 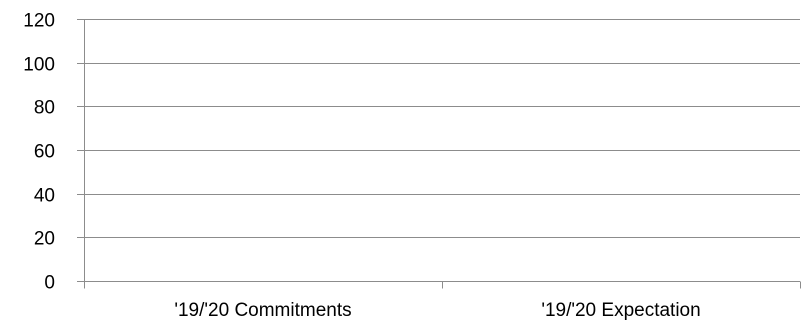 I want to click on y-tick-label-80: 80, so click(x=44, y=108).